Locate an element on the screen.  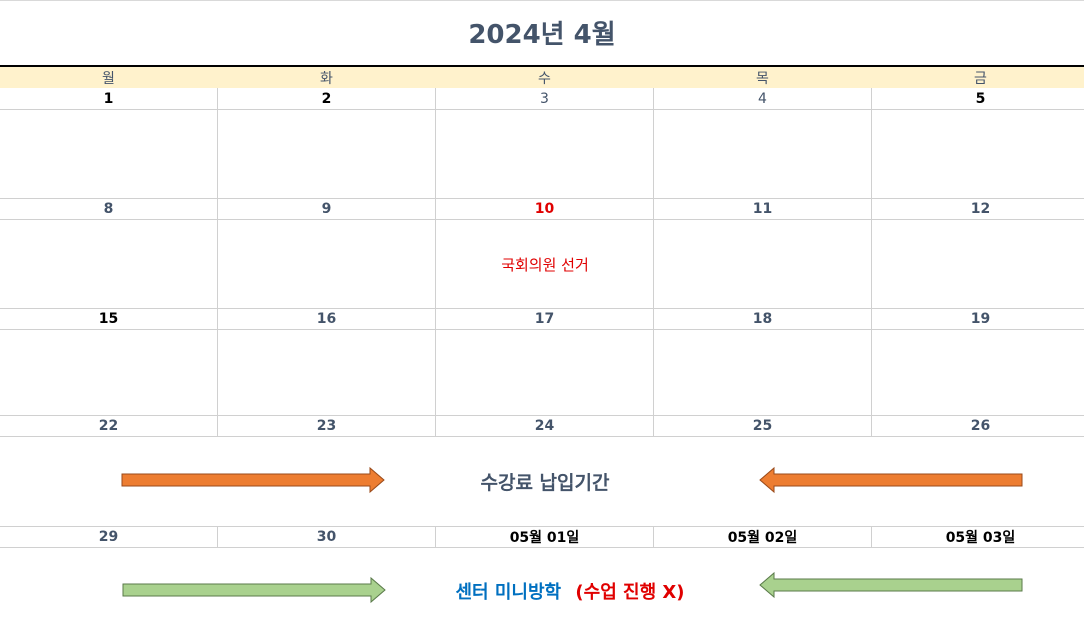
mini-break-label: 센터 미니방학 is located at coordinates (508, 592).